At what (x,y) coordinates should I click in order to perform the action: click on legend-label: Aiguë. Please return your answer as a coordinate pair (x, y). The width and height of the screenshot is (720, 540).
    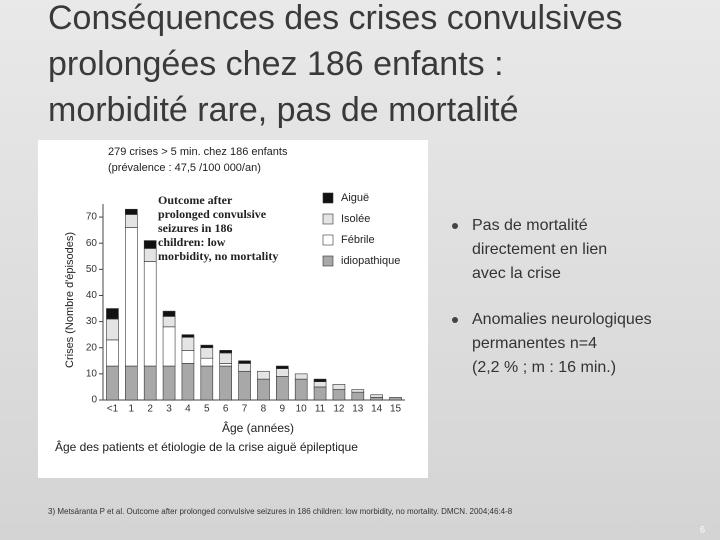
    Looking at the image, I should click on (355, 198).